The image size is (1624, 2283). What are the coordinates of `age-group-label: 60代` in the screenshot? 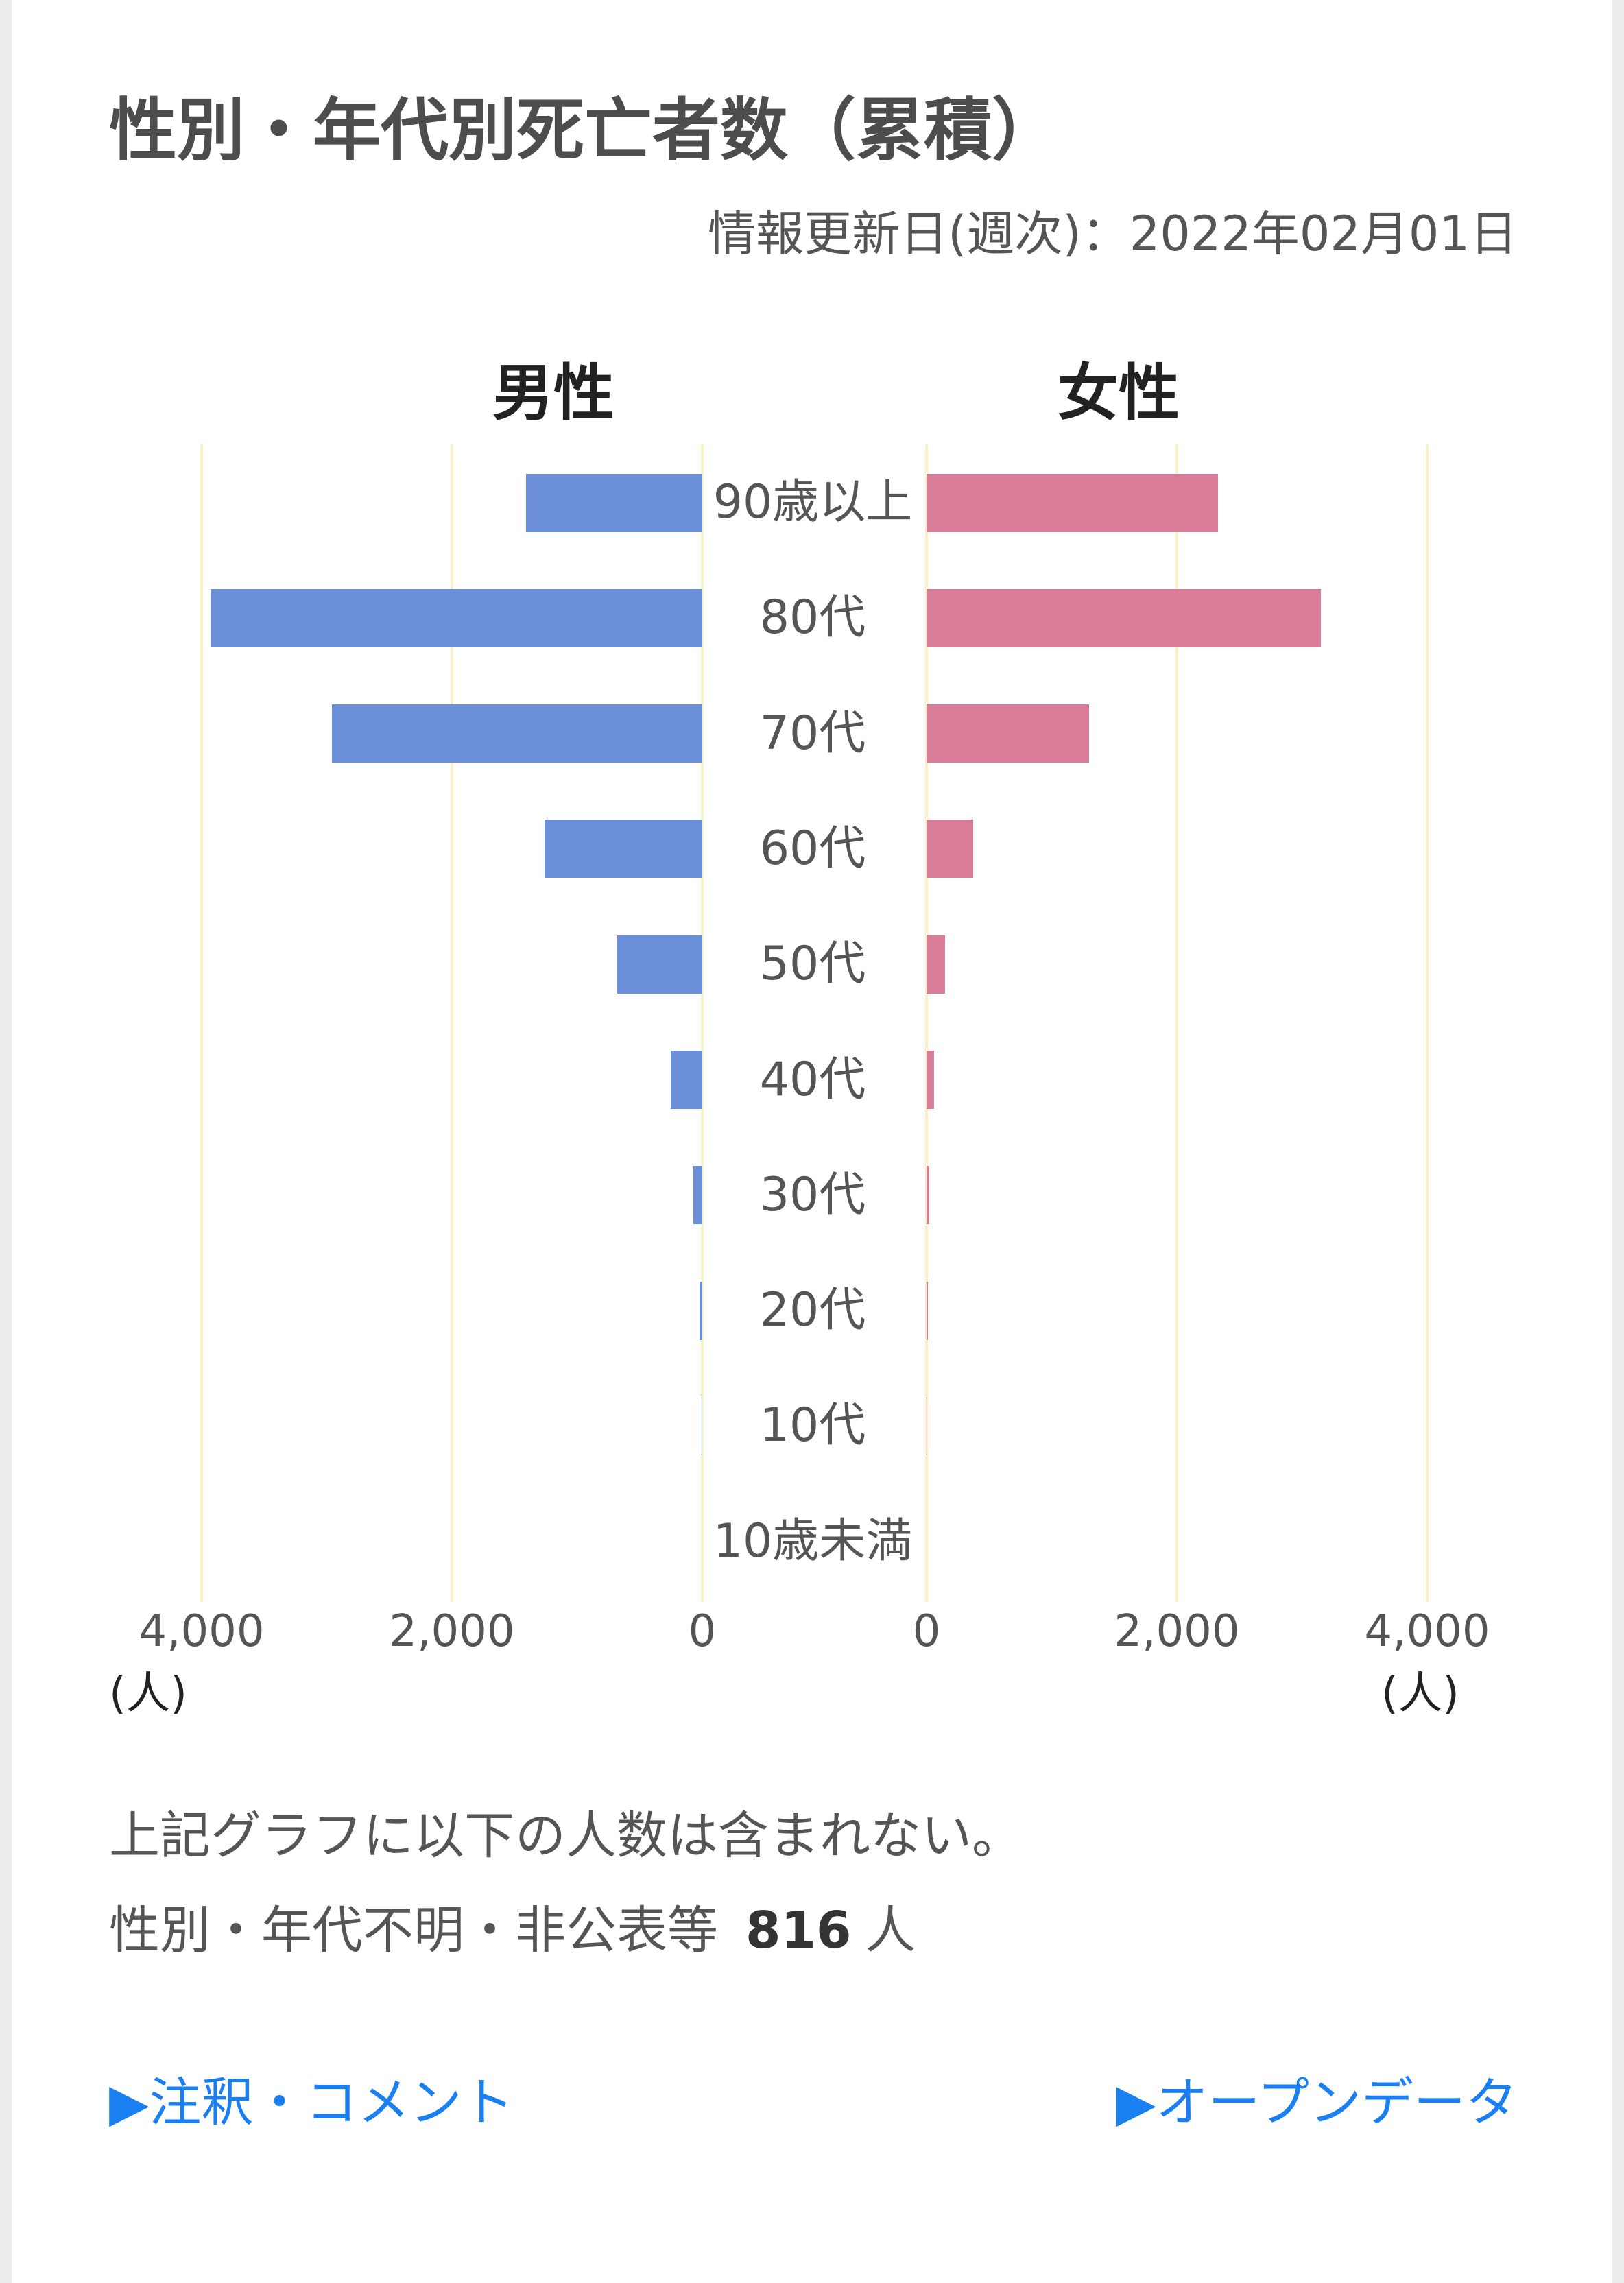 It's located at (813, 848).